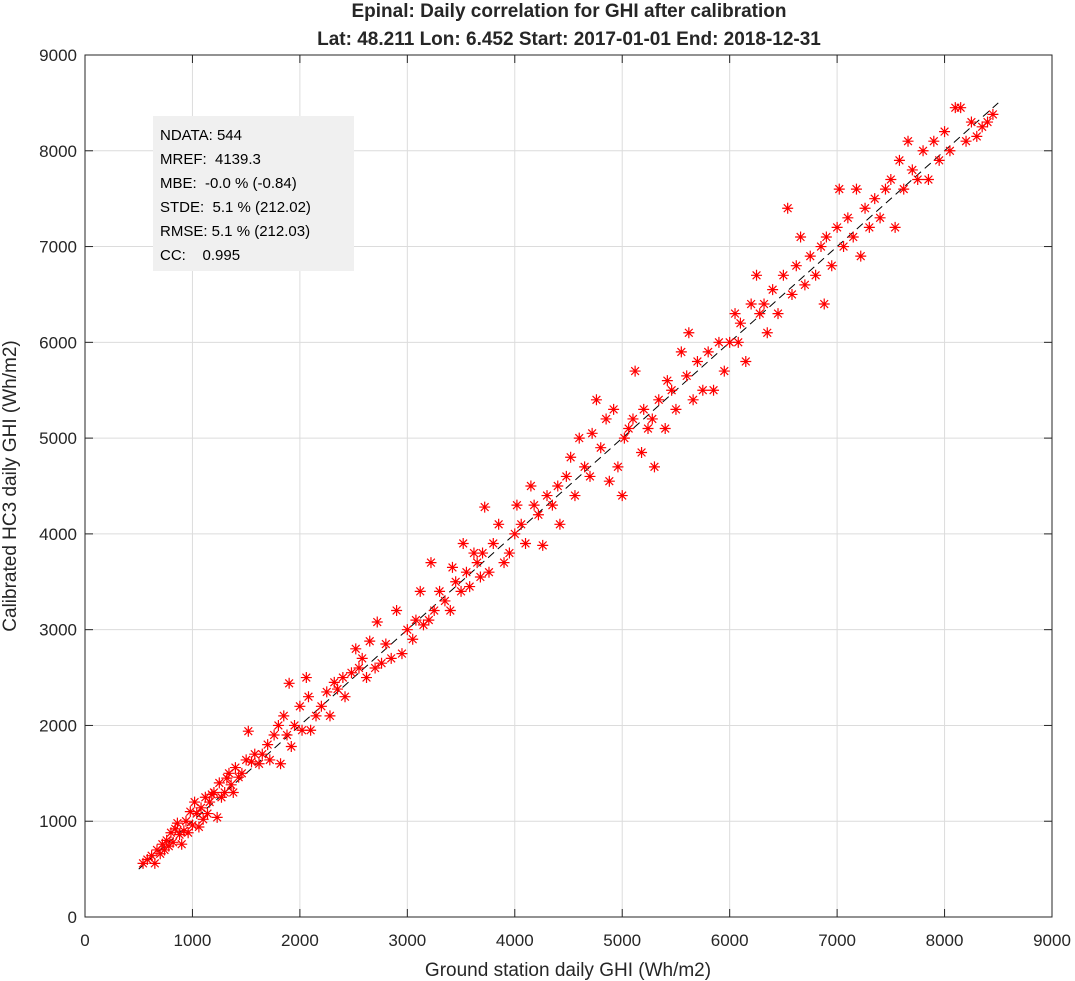 Image resolution: width=1075 pixels, height=981 pixels. Describe the element at coordinates (58, 55) in the screenshot. I see `y-tick-label: 9000` at that location.